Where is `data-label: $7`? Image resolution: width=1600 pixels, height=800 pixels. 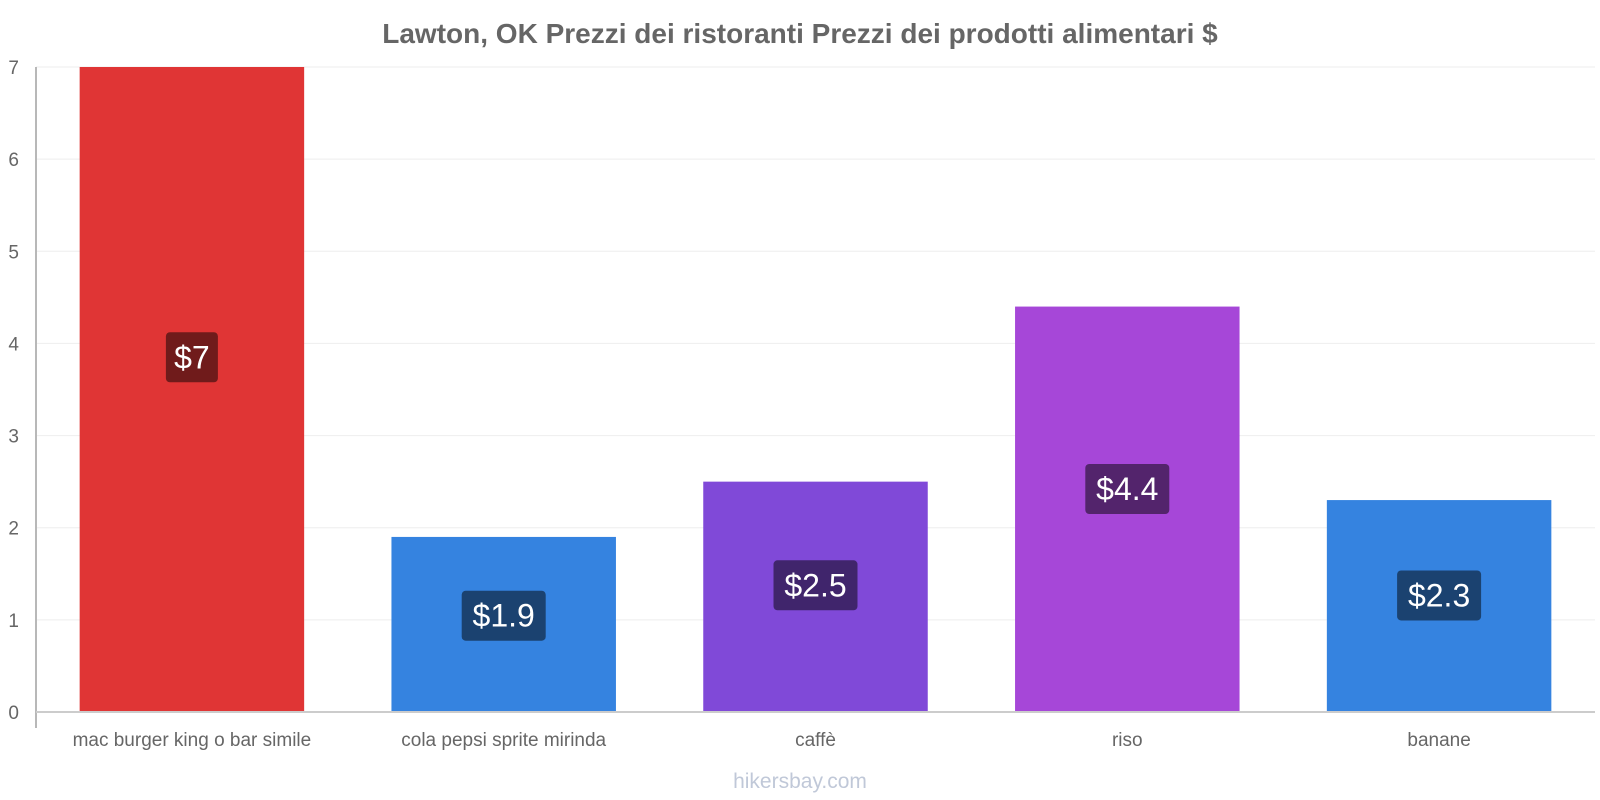 data-label: $7 is located at coordinates (192, 357).